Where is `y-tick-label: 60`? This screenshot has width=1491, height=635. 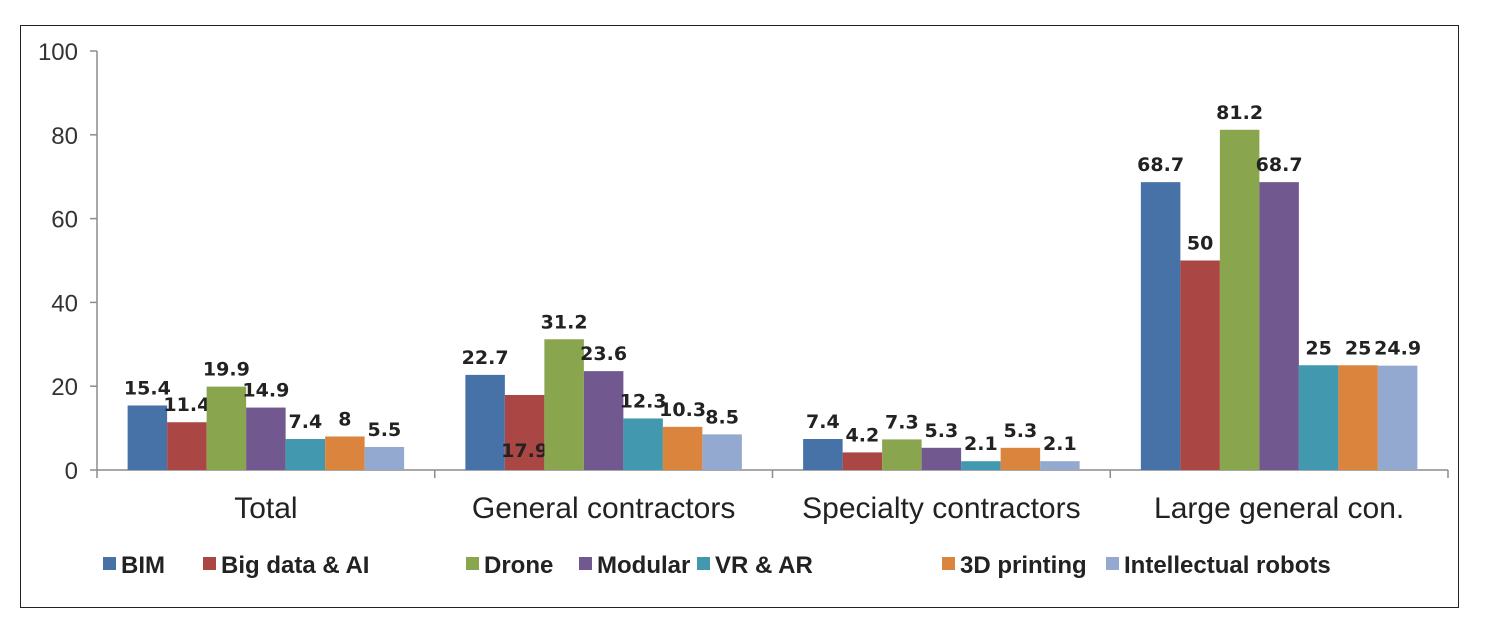 y-tick-label: 60 is located at coordinates (64, 220).